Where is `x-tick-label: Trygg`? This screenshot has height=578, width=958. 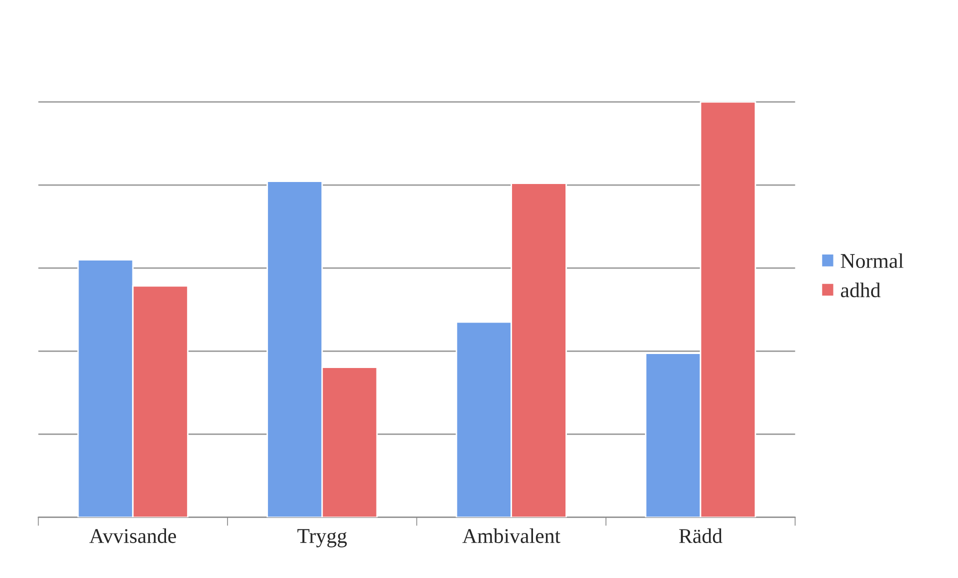
x-tick-label: Trygg is located at coordinates (322, 538).